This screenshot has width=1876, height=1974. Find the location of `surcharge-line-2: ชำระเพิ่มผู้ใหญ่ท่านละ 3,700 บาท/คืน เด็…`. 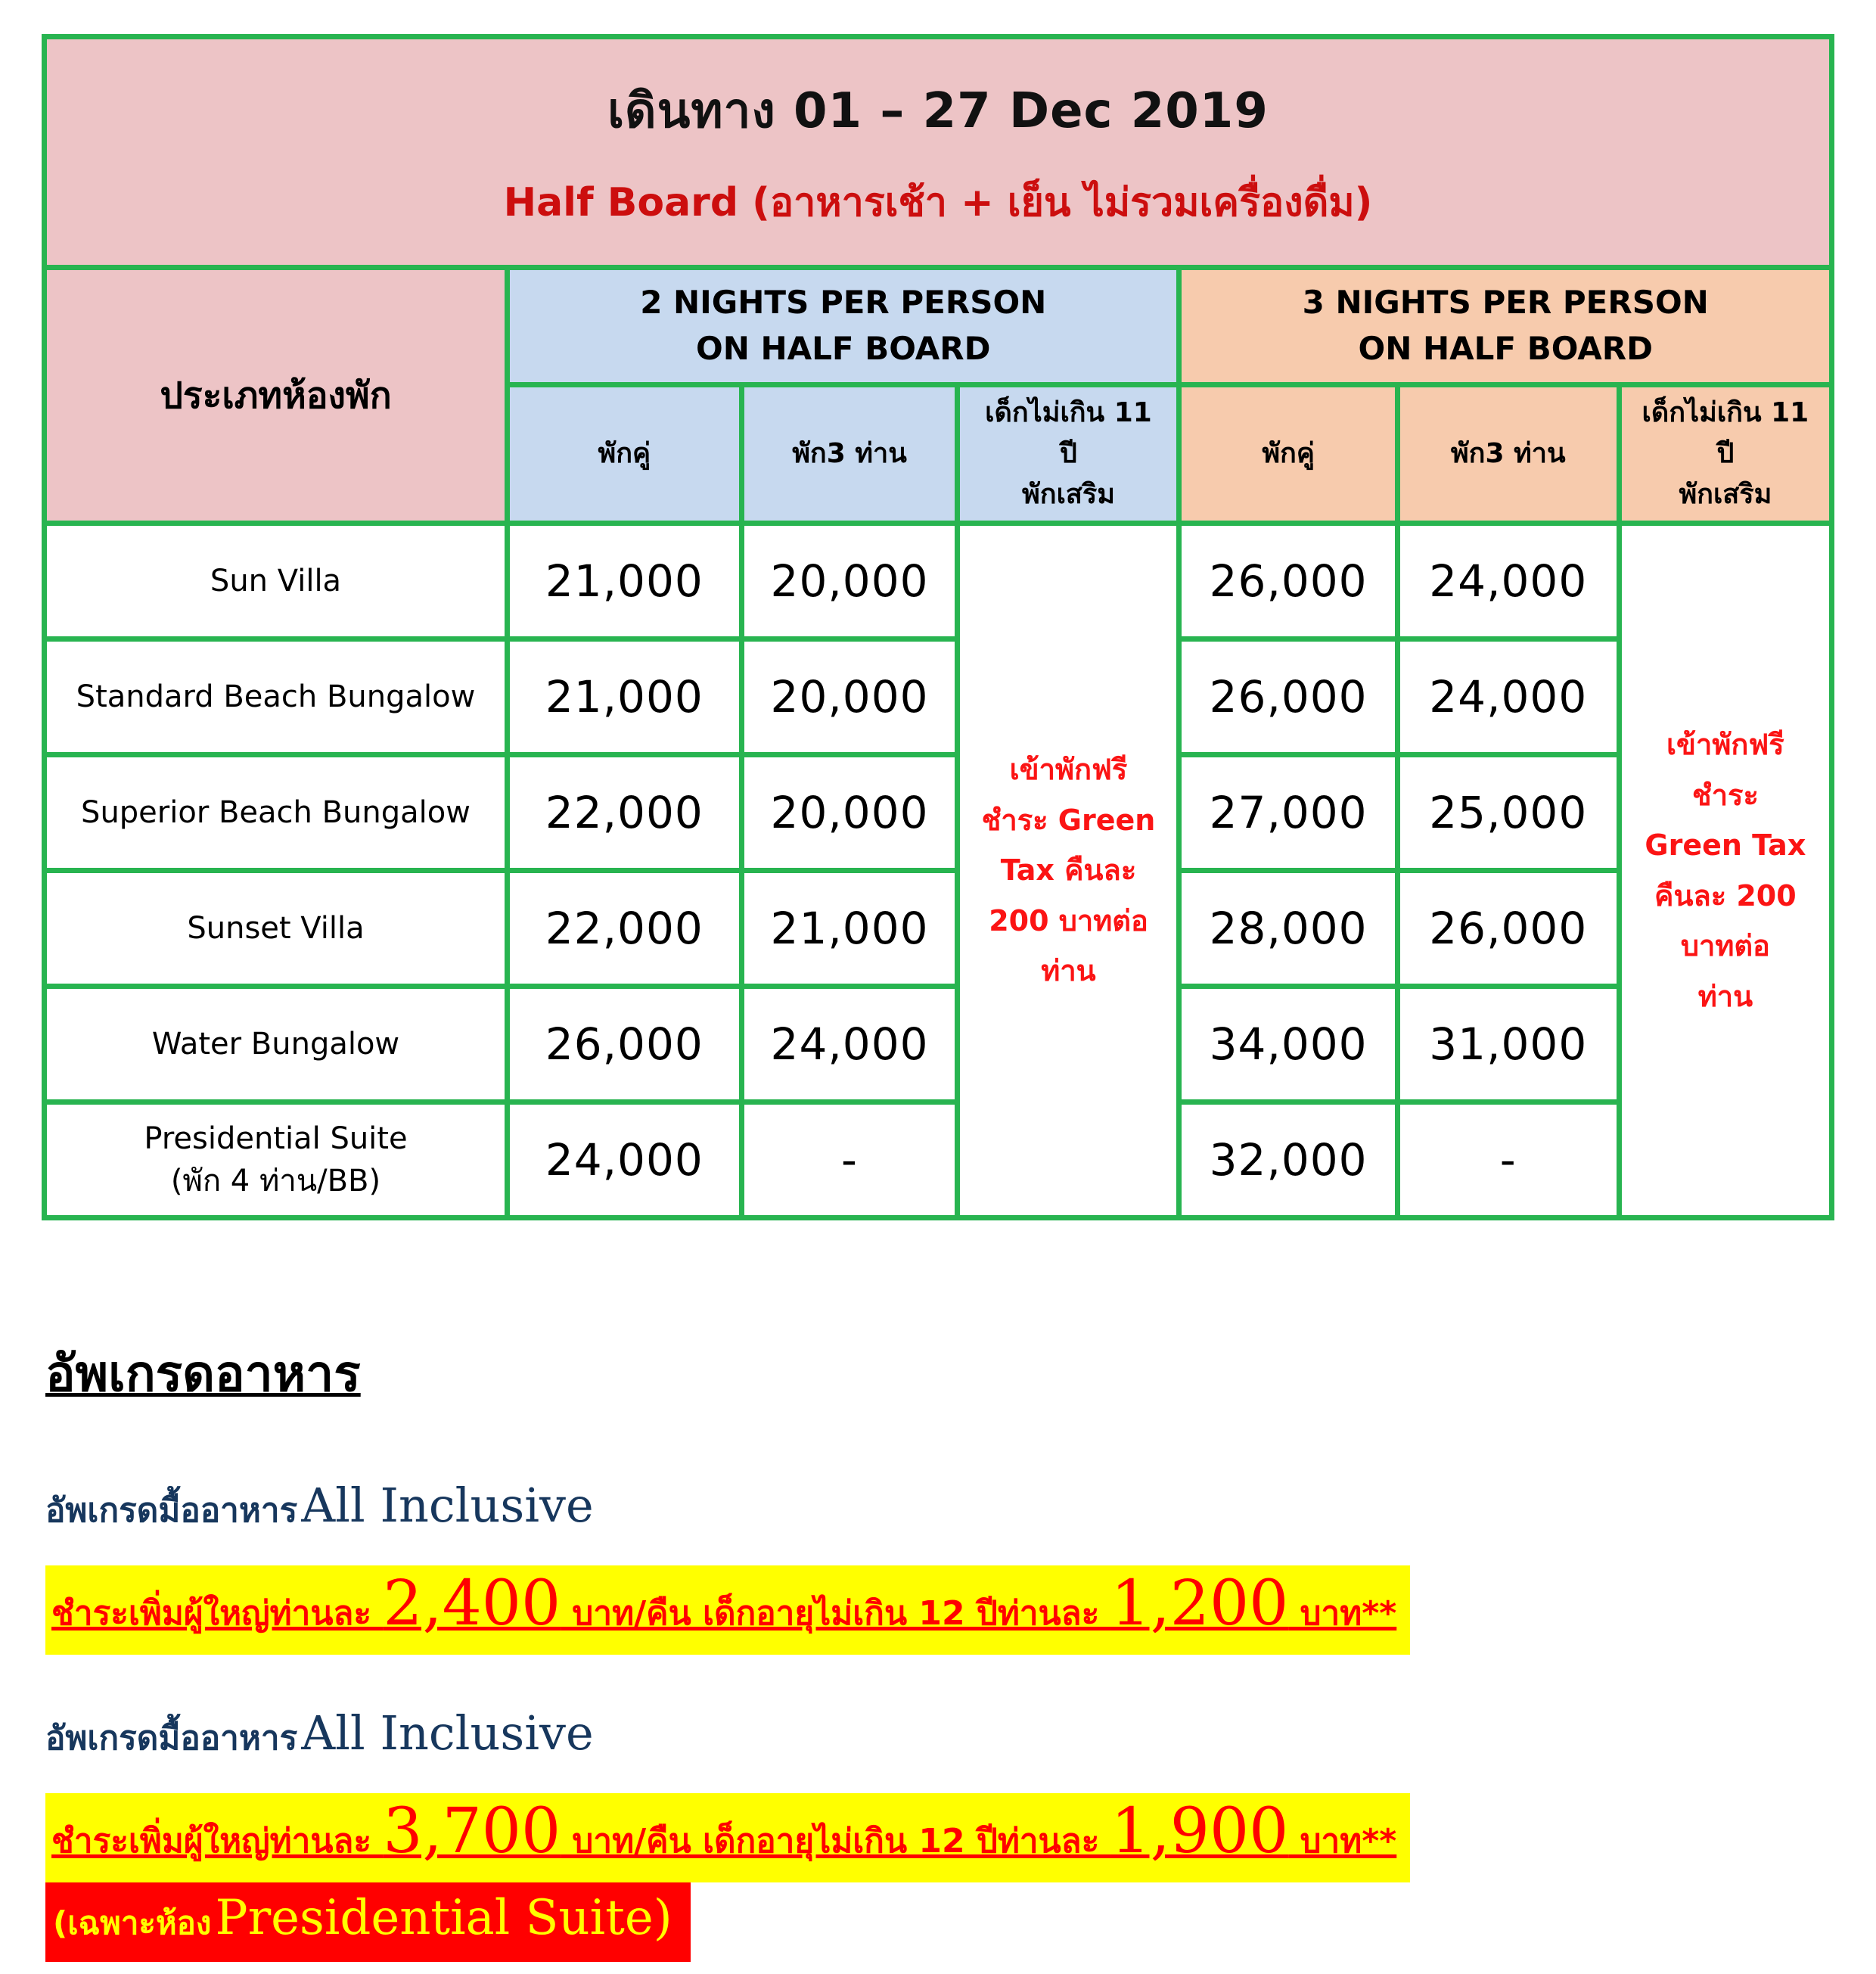

surcharge-line-2: ชำระเพิ่มผู้ใหญ่ท่านละ 3,700 บาท/คืน เด็… is located at coordinates (728, 1837).